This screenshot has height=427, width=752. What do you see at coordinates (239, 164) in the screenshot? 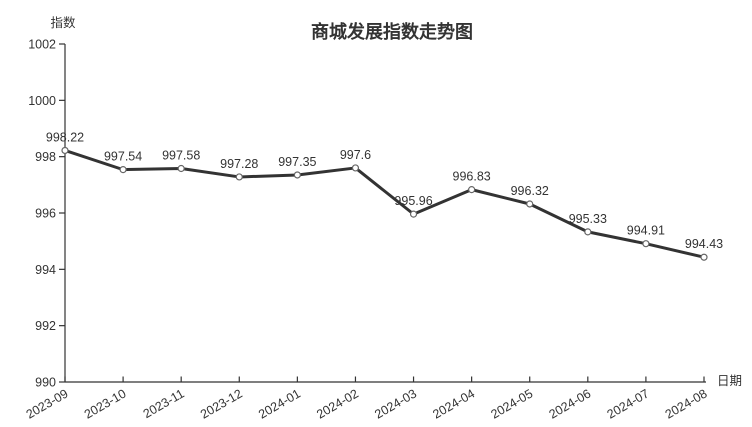
I see `data-point-label: 997.28` at bounding box center [239, 164].